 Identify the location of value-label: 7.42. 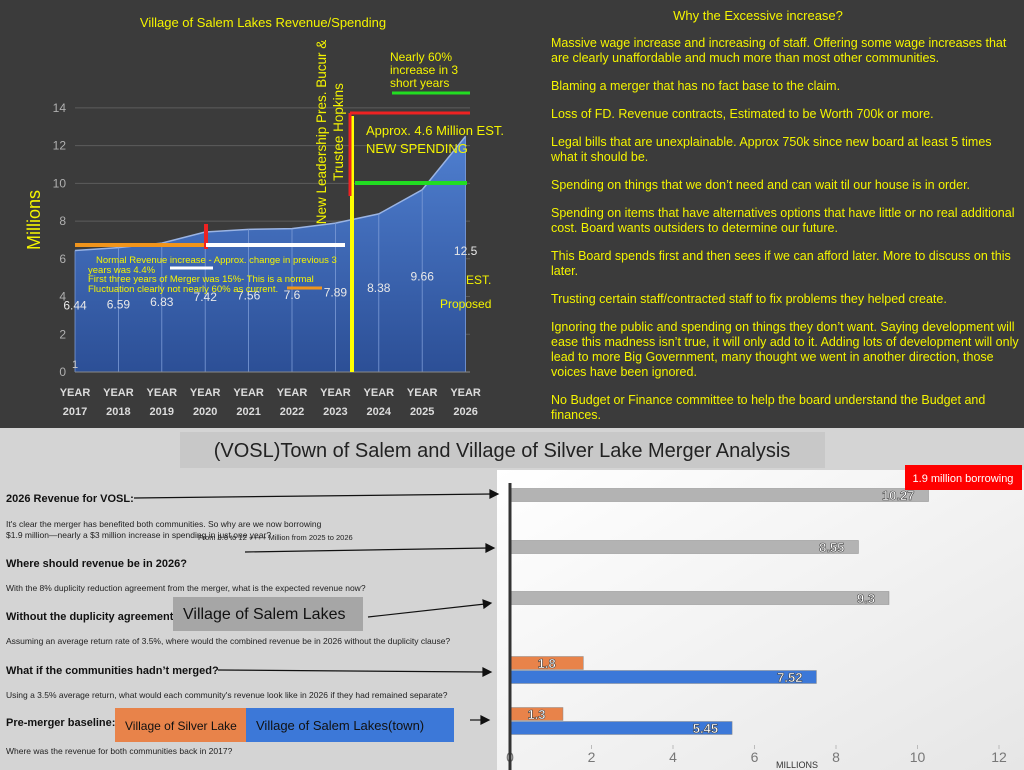
(206, 297).